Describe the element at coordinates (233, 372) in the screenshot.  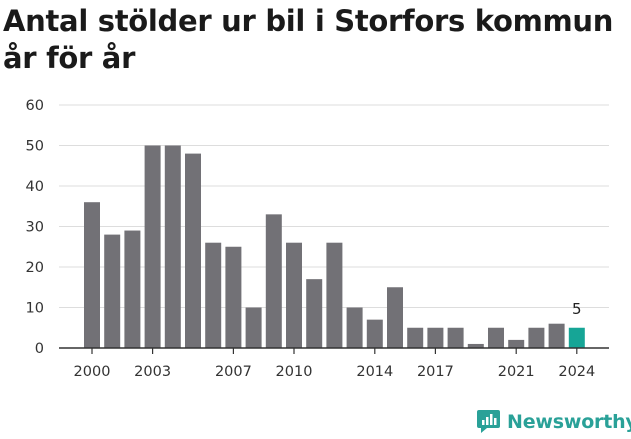
I see `x-tick-label: 2007` at that location.